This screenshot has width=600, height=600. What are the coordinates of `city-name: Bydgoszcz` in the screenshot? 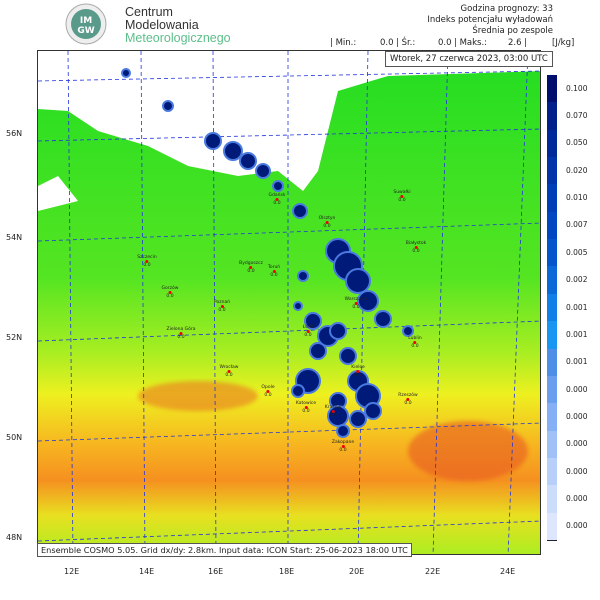 It's located at (251, 263).